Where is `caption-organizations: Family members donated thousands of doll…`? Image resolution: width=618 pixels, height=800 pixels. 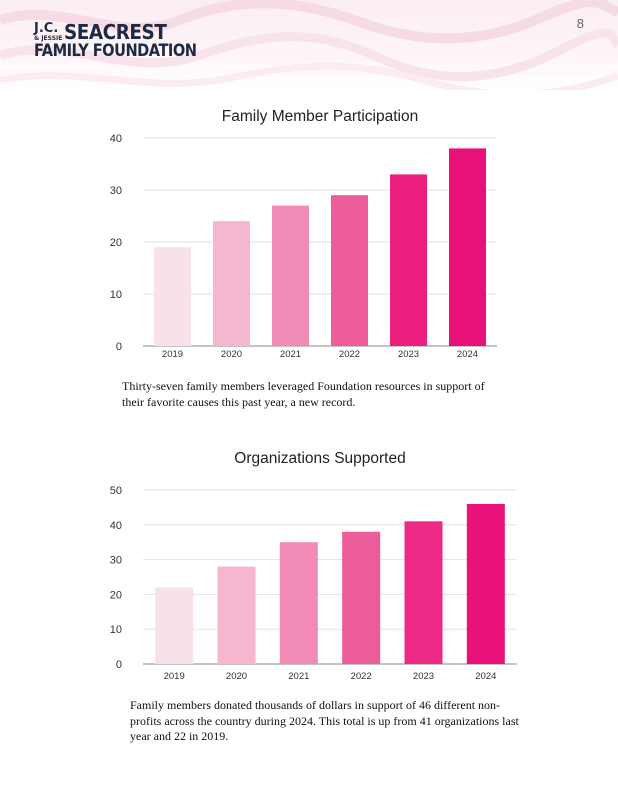 caption-organizations: Family members donated thousands of doll… is located at coordinates (324, 720).